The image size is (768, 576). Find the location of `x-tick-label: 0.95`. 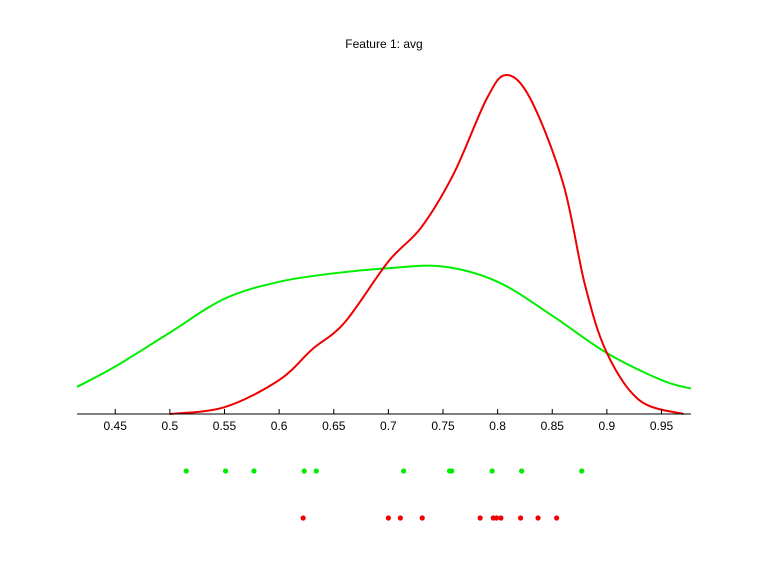

x-tick-label: 0.95 is located at coordinates (662, 426).